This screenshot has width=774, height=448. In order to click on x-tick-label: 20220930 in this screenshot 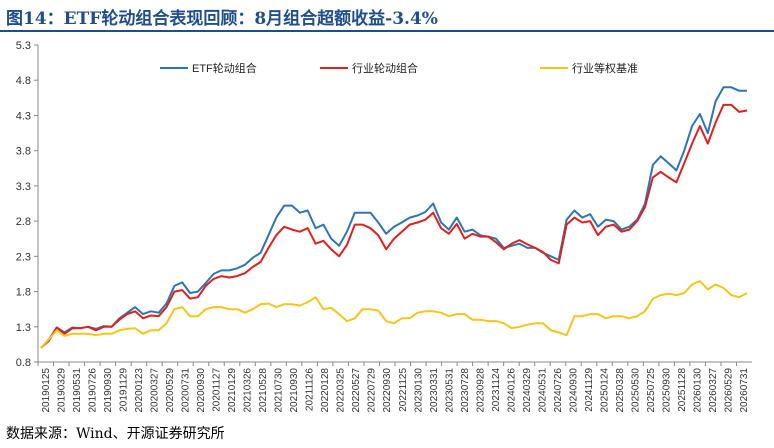, I will do `click(387, 390)`.